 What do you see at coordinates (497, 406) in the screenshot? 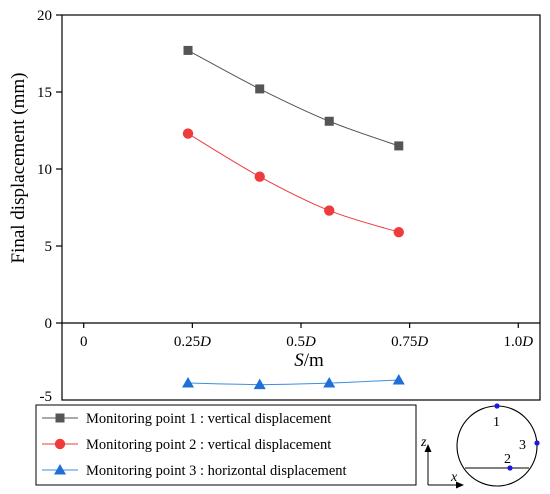
I see `monitoring-point-1-dot` at bounding box center [497, 406].